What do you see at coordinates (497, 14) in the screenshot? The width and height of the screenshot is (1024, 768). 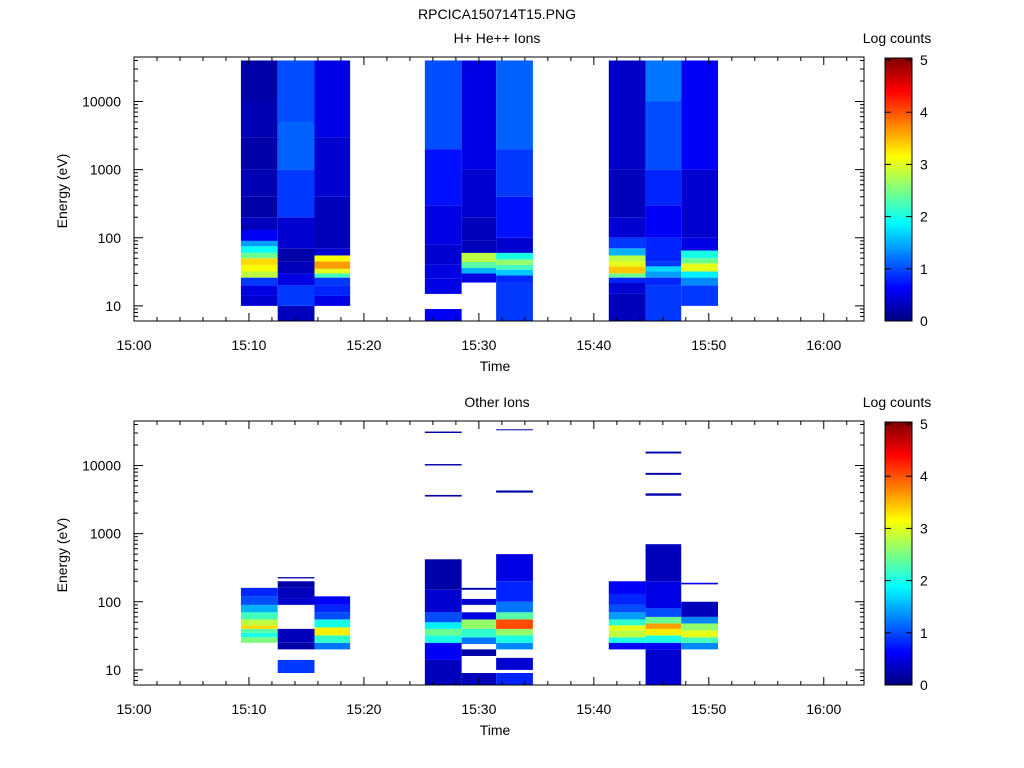 I see `figure-title: RPCICA150714T15.PNG` at bounding box center [497, 14].